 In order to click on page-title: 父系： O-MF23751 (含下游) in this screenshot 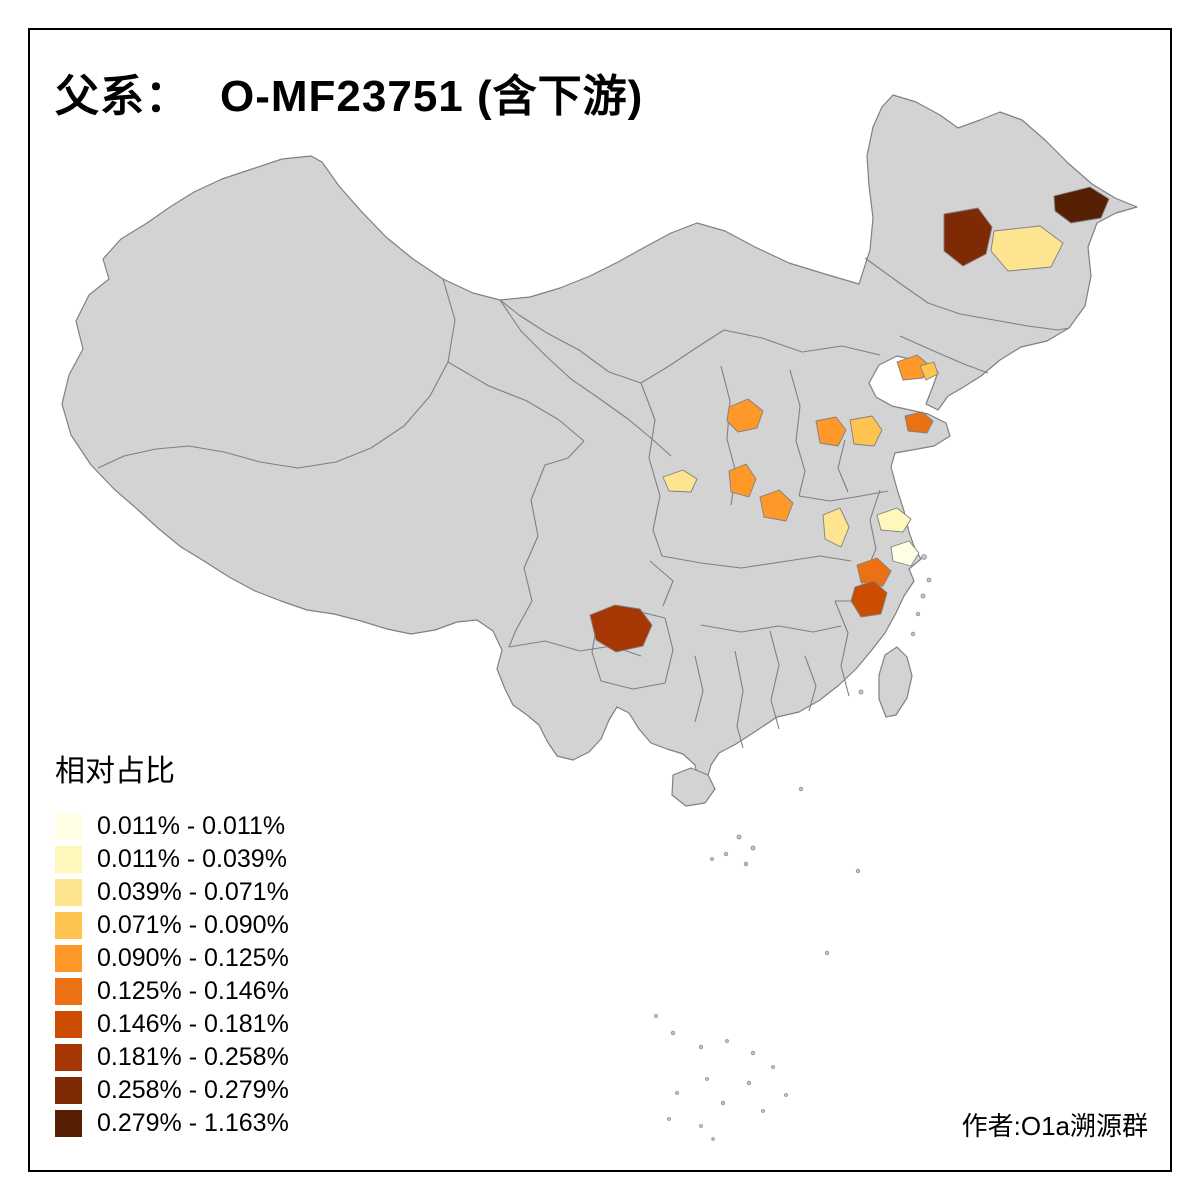, I will do `click(349, 92)`.